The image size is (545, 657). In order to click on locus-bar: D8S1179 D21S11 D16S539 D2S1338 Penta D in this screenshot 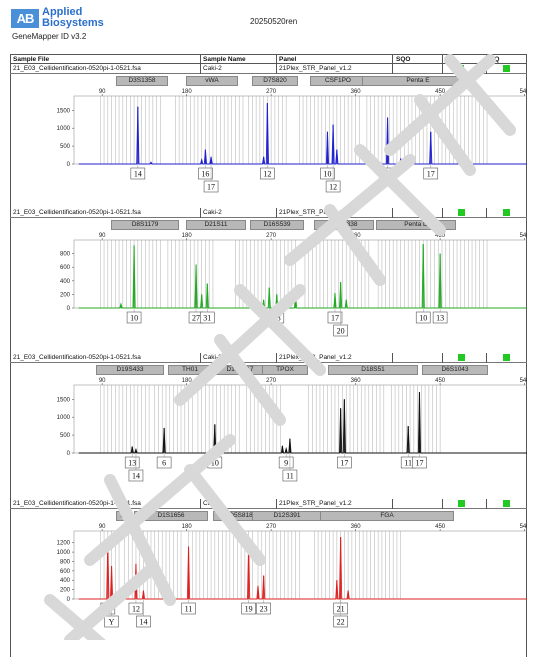, I will do `click(268, 225)`.